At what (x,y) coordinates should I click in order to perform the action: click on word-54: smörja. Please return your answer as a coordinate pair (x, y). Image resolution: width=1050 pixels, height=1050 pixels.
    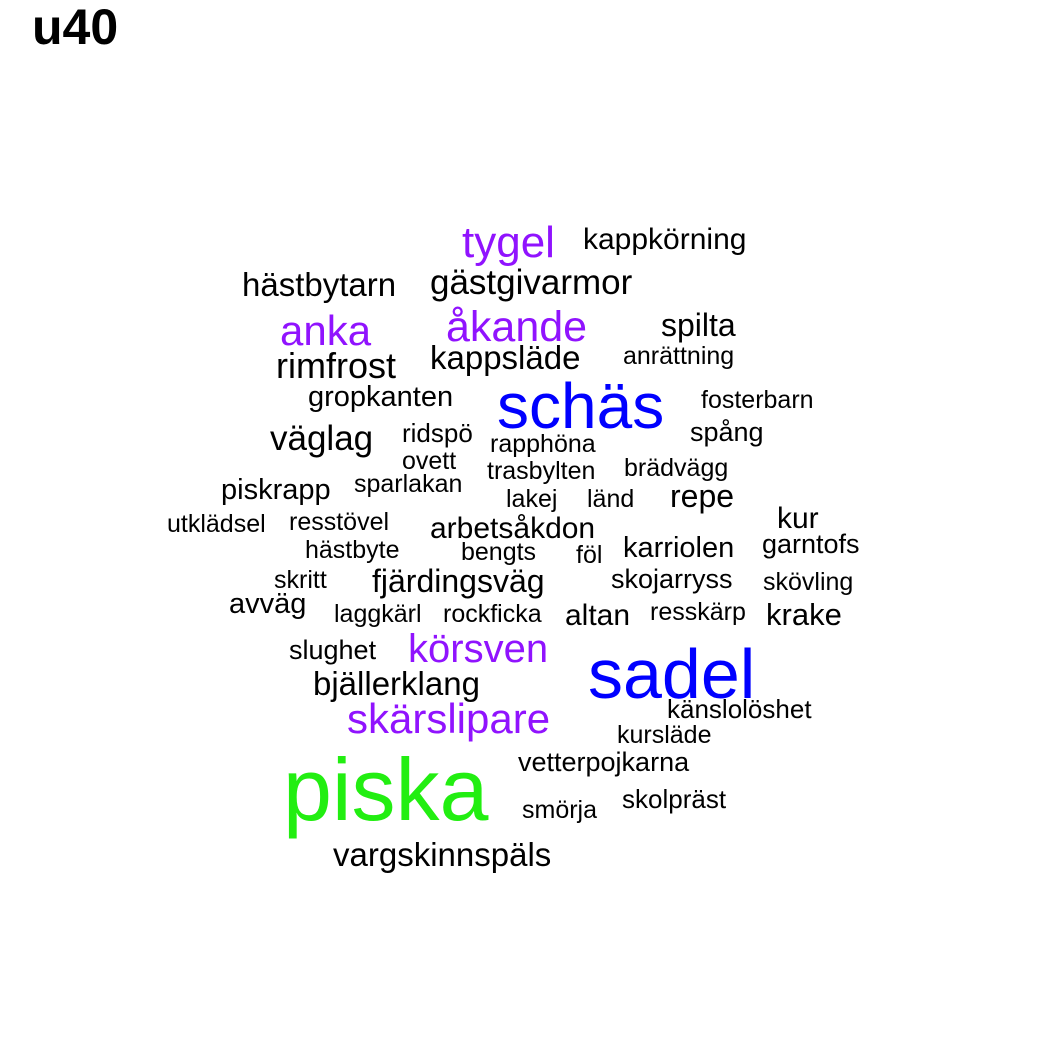
    Looking at the image, I should click on (559, 810).